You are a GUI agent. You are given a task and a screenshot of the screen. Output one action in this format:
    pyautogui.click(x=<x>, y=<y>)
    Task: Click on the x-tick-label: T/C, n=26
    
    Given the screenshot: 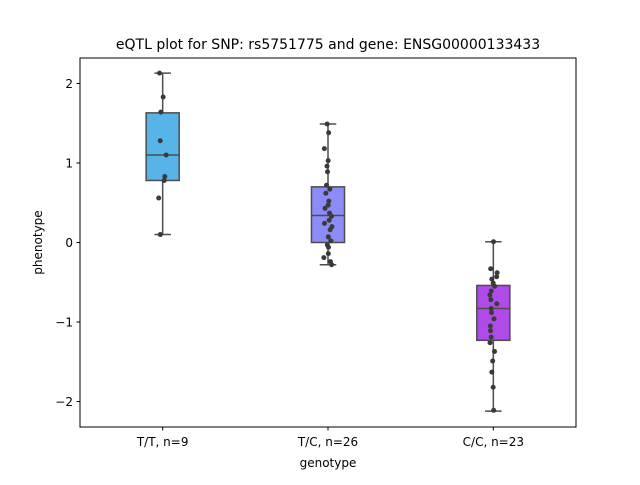 What is the action you would take?
    pyautogui.click(x=327, y=442)
    